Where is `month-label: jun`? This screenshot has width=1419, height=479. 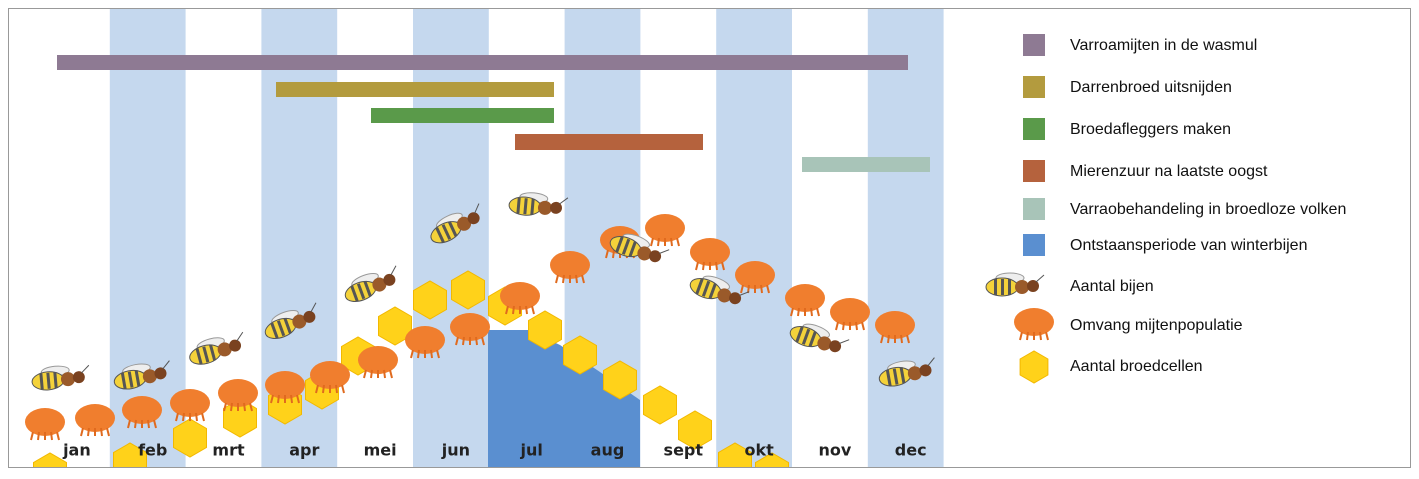 month-label: jun is located at coordinates (455, 450).